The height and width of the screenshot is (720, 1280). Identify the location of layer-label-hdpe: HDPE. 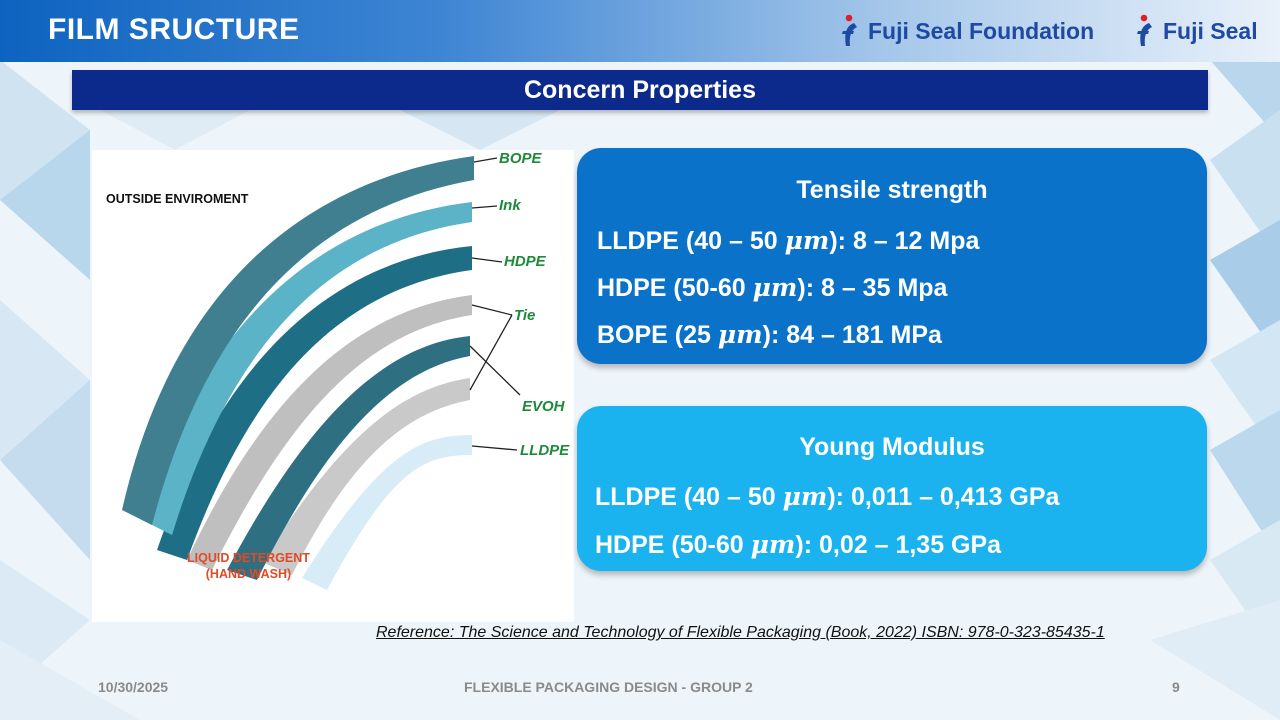
(525, 261).